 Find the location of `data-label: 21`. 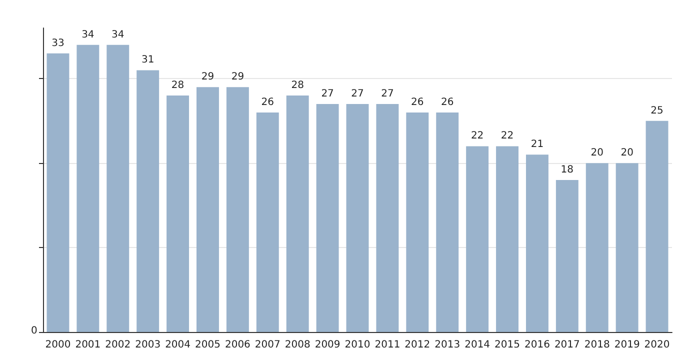

data-label: 21 is located at coordinates (537, 144).